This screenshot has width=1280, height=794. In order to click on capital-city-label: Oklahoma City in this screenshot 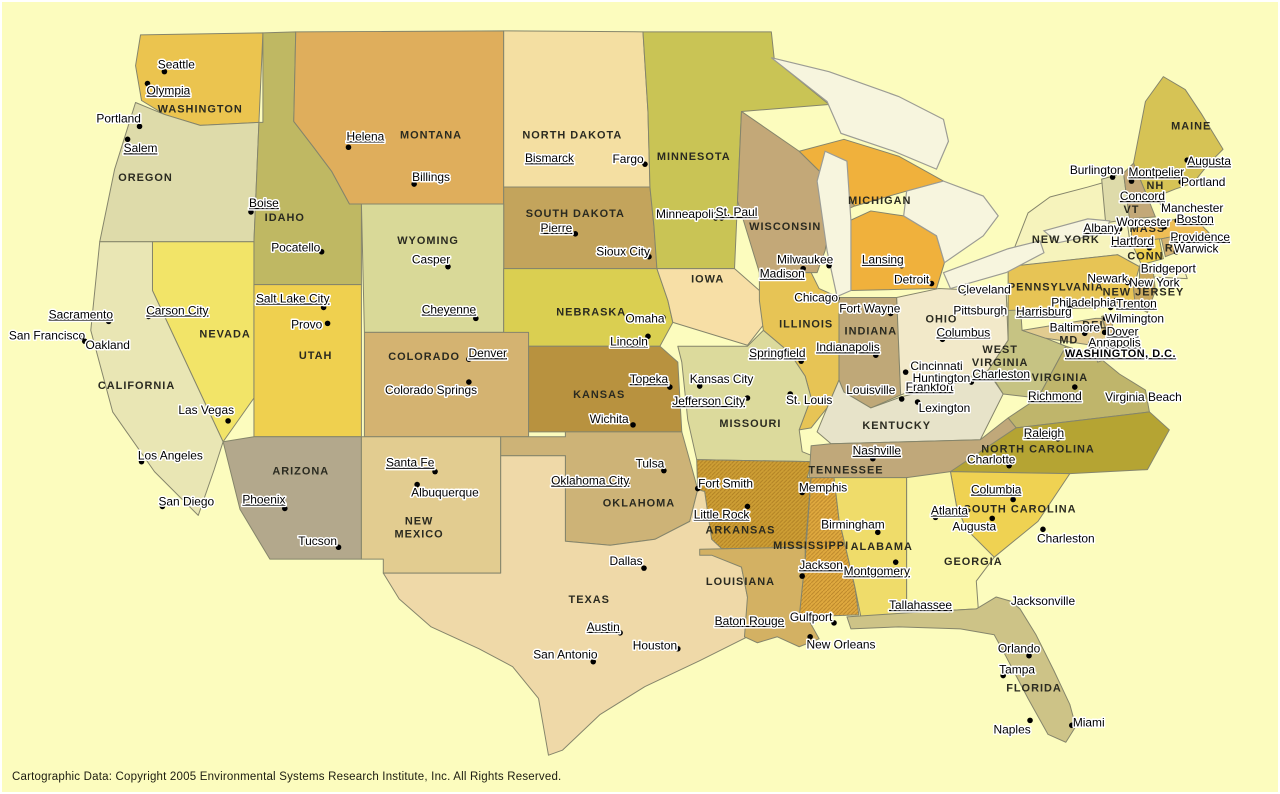, I will do `click(590, 481)`.